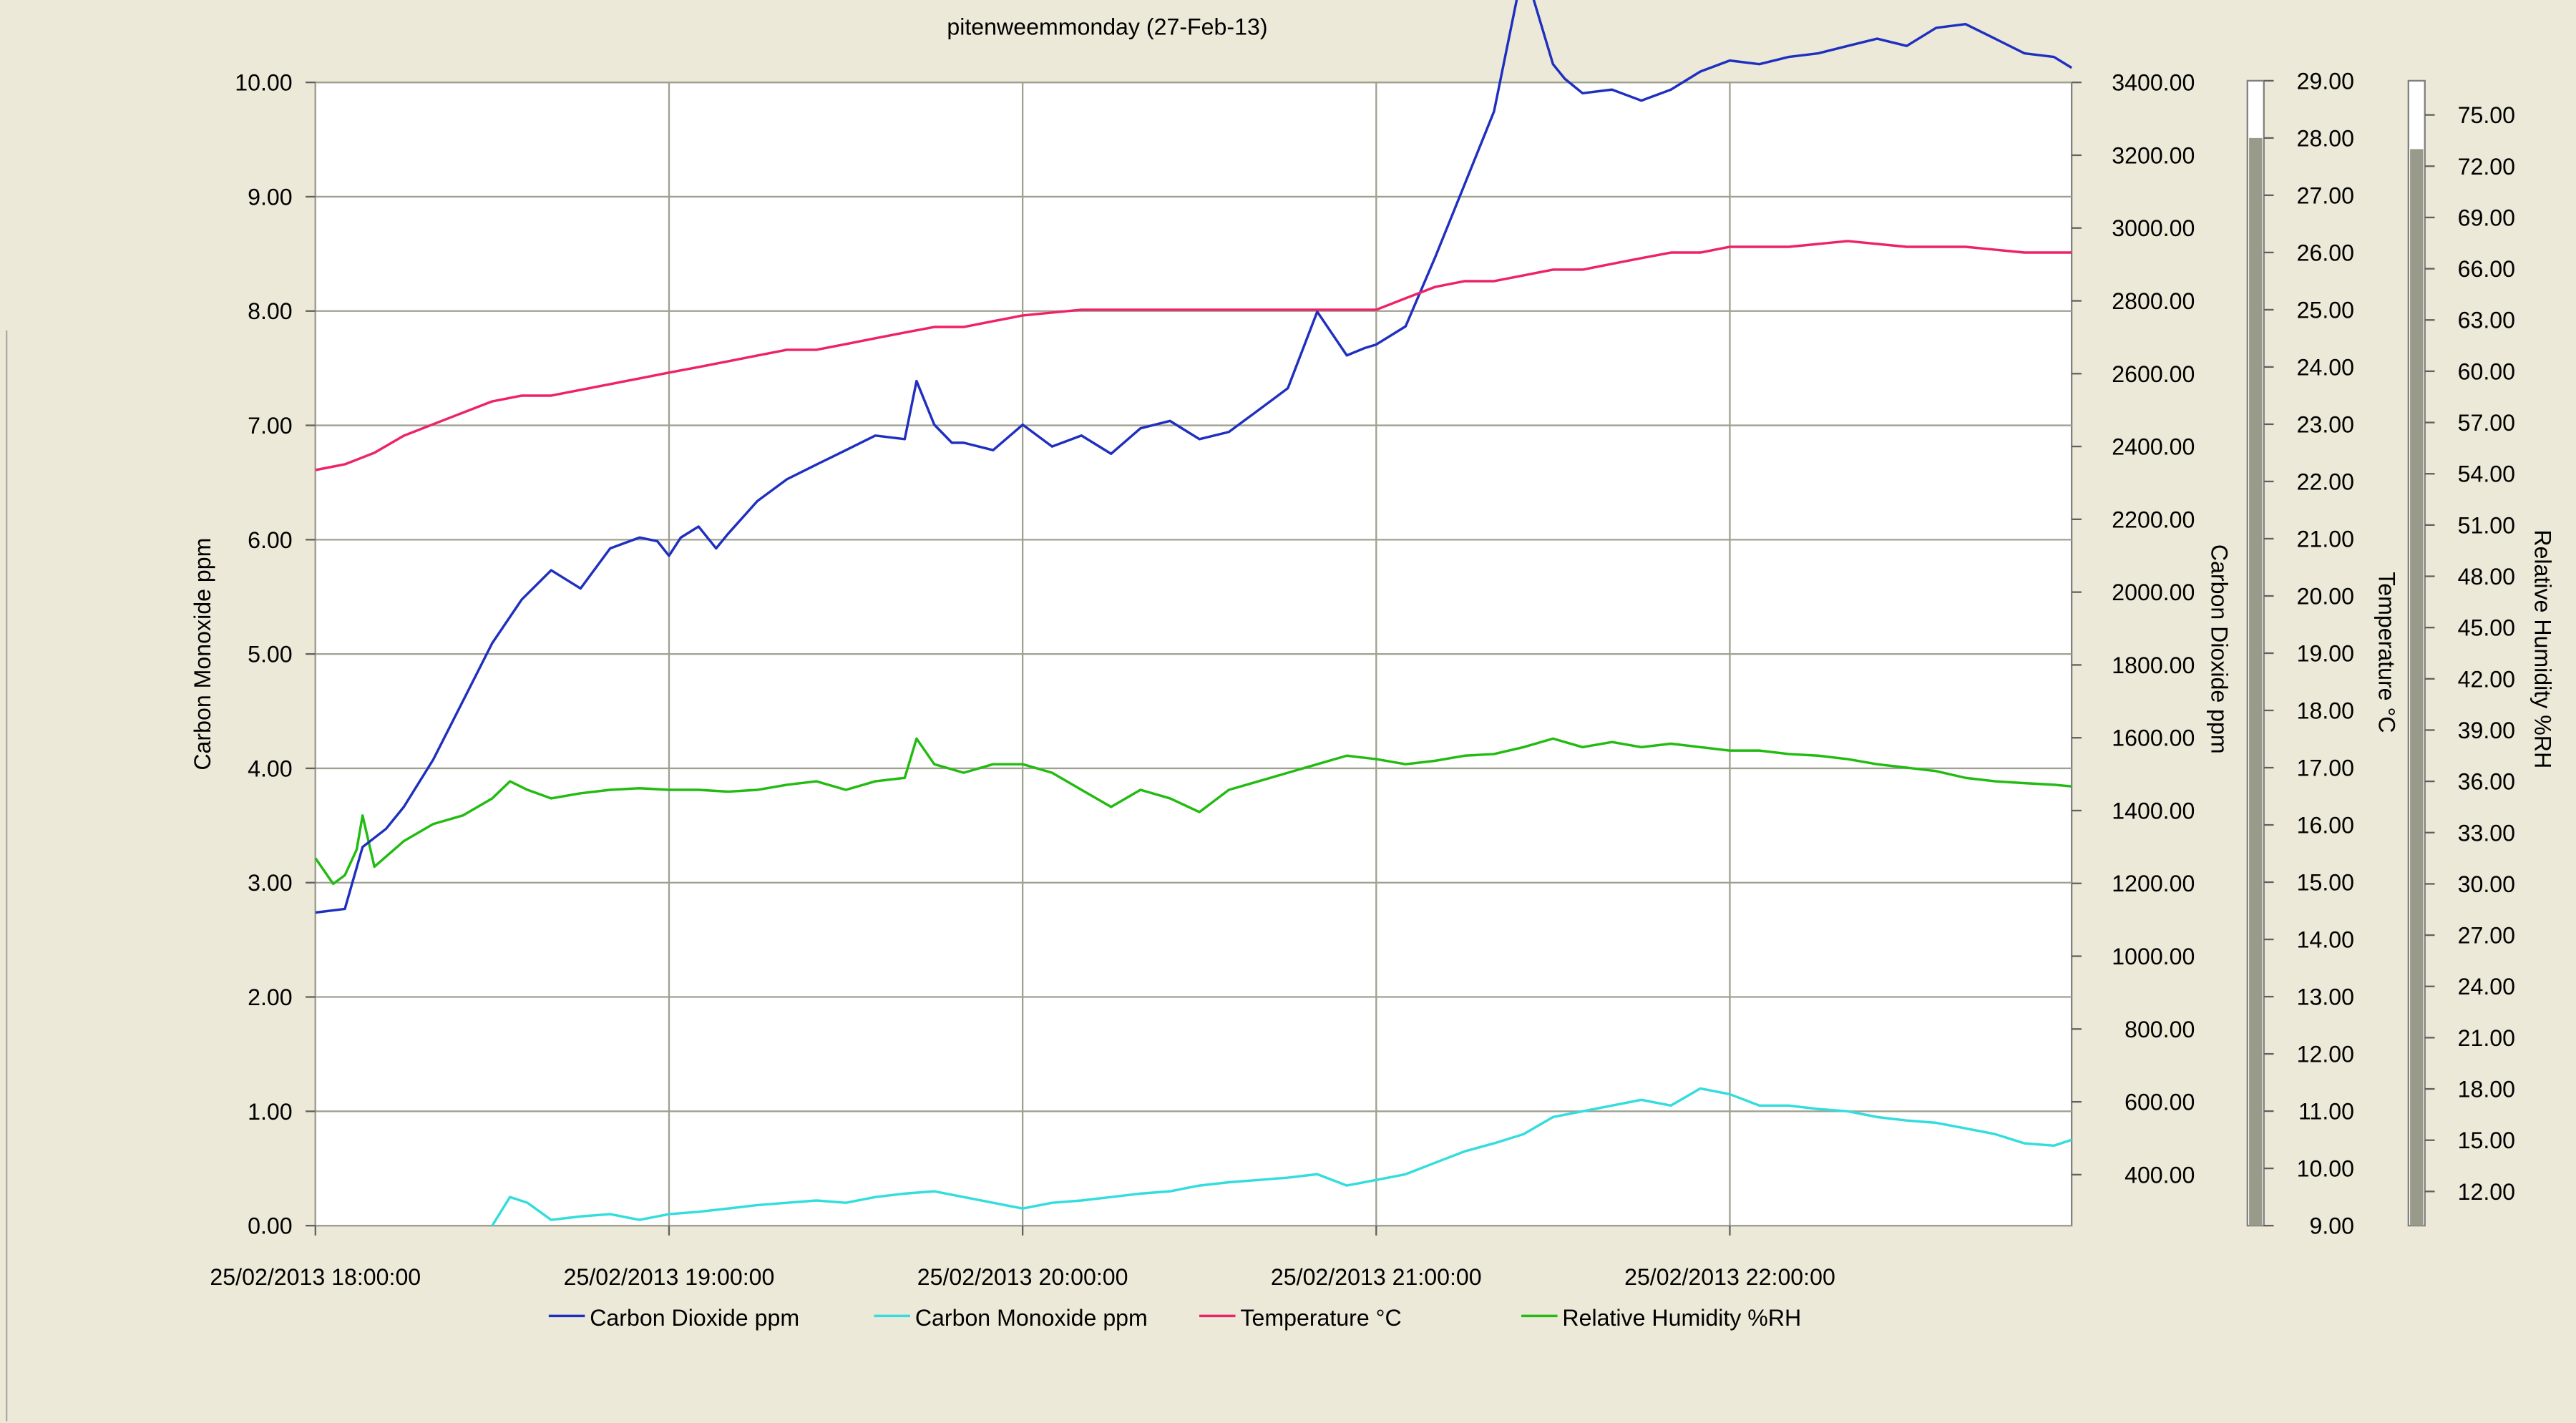 This screenshot has height=1423, width=2576. Describe the element at coordinates (1681, 1318) in the screenshot. I see `legend-label: Relative Humidity %RH` at that location.